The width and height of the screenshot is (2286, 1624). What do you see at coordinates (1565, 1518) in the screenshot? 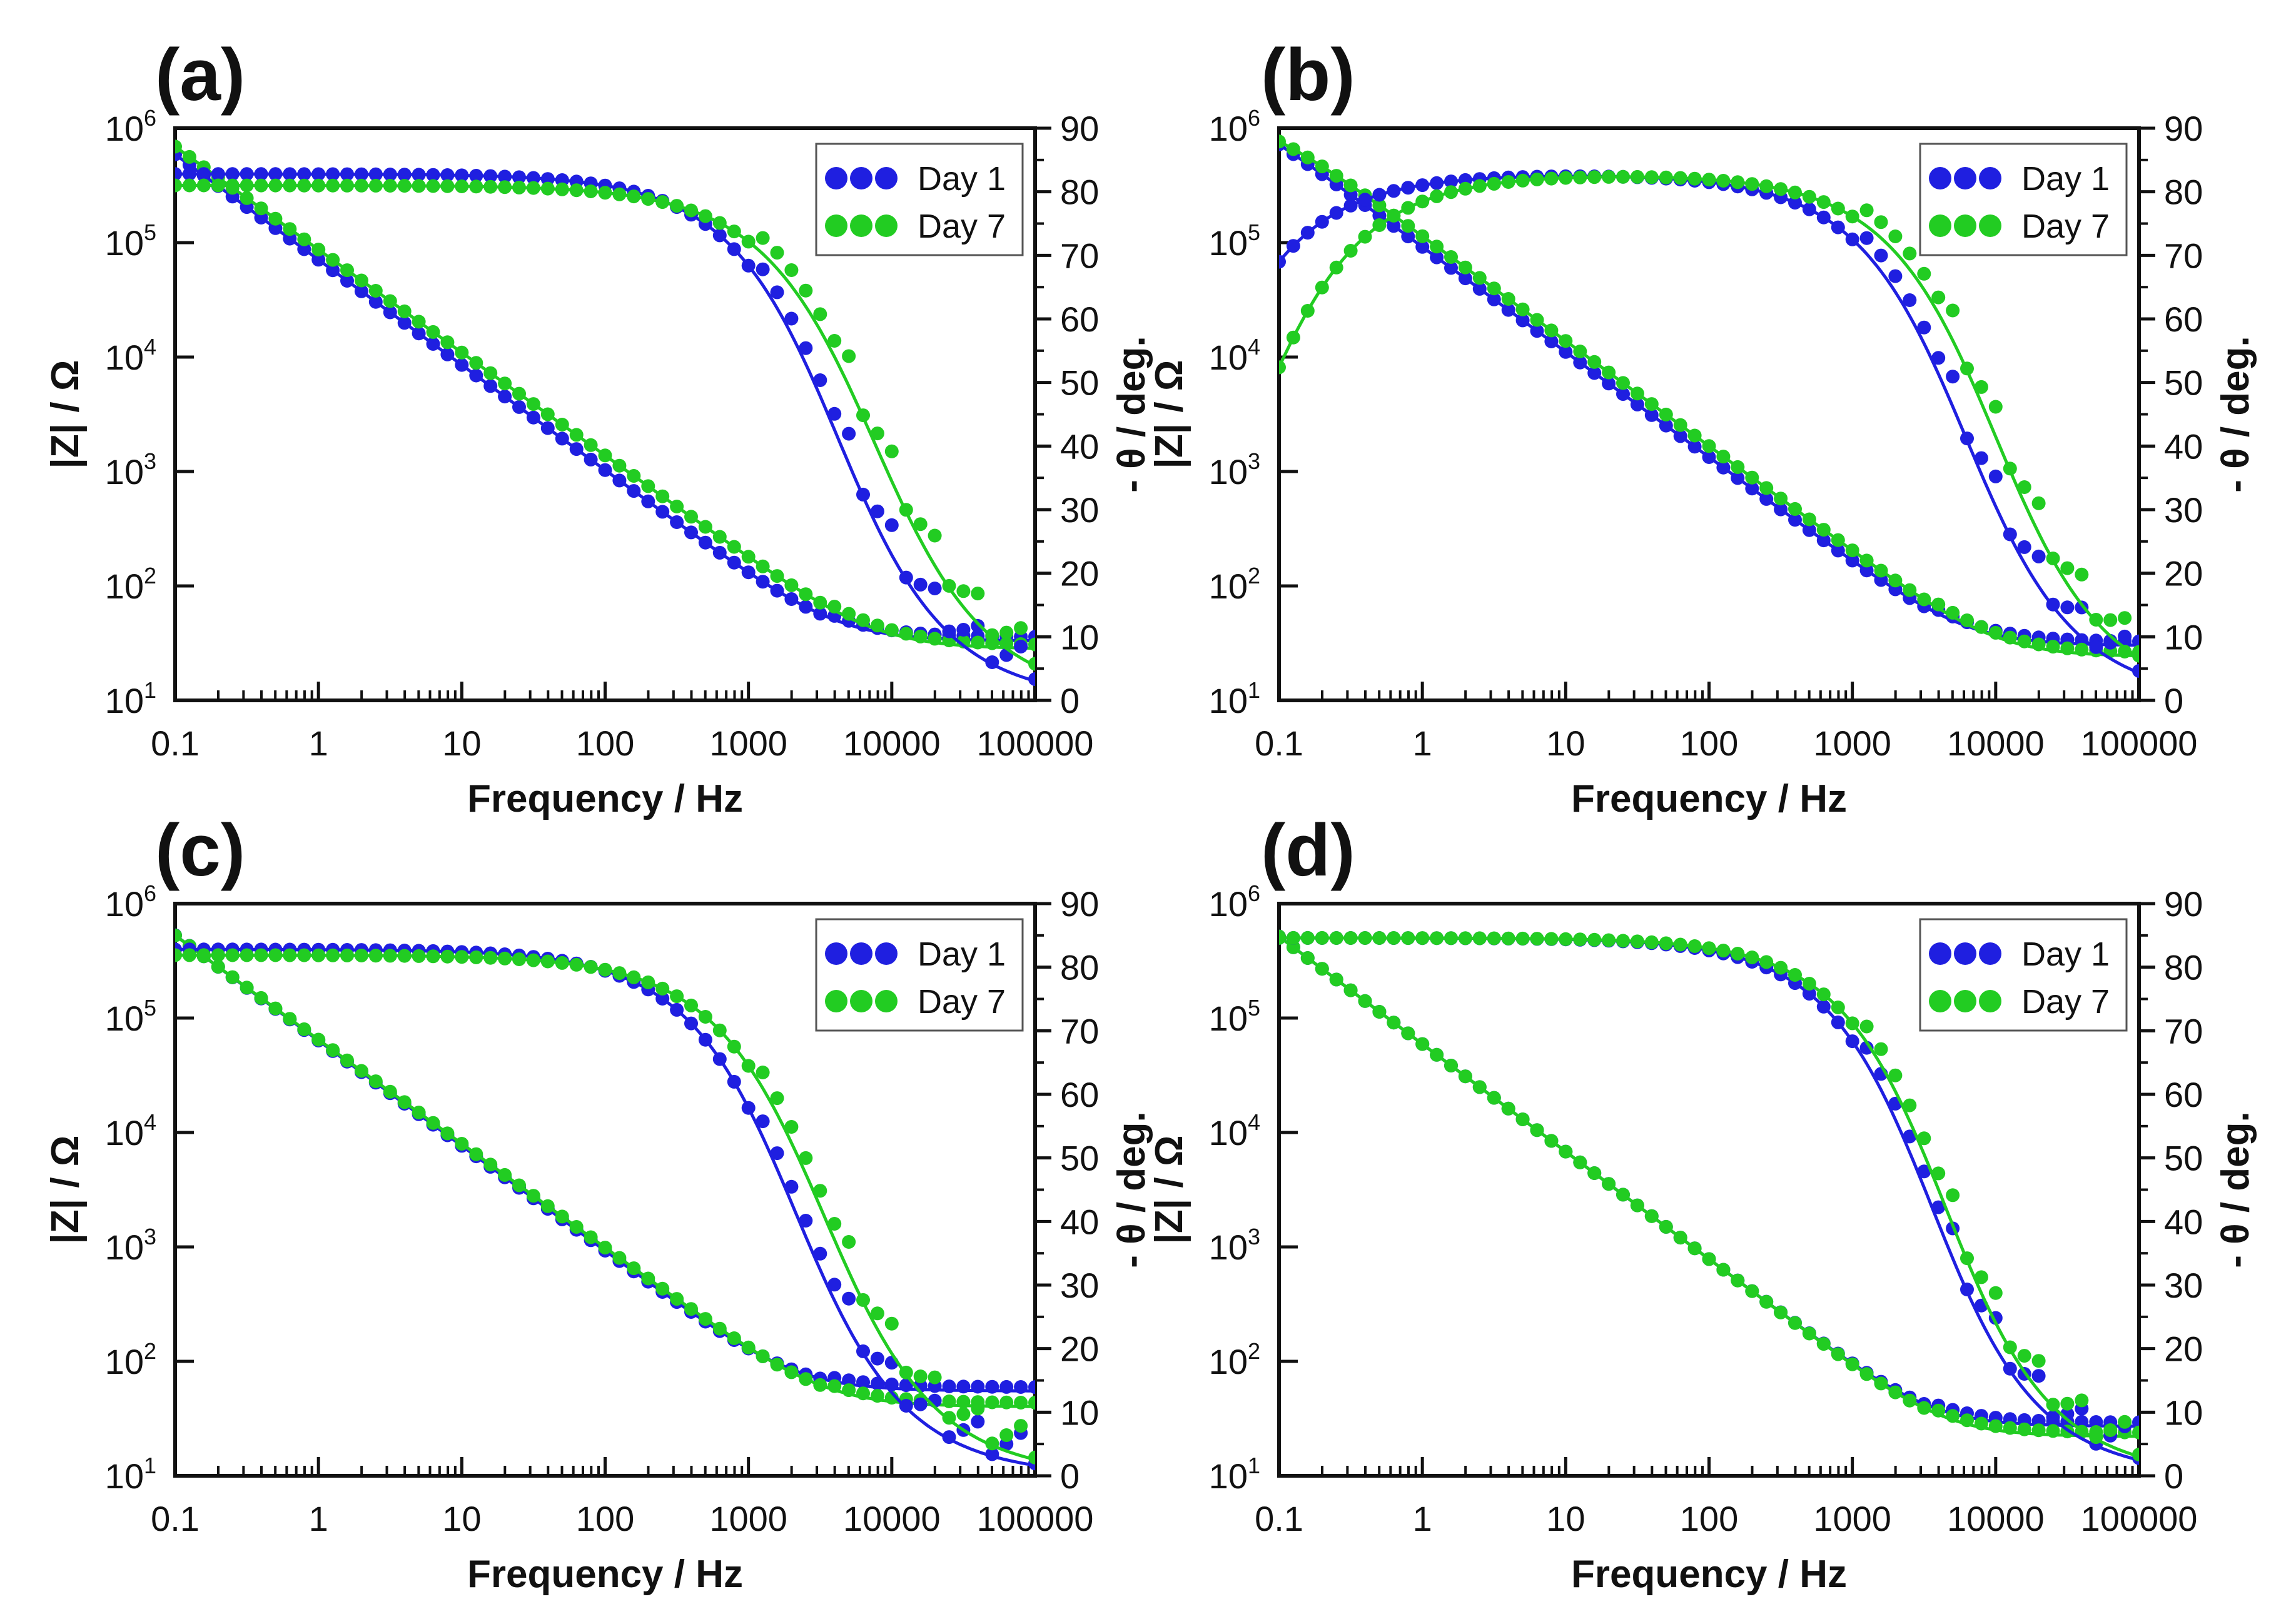
I see `x-tick-label: 10` at bounding box center [1565, 1518].